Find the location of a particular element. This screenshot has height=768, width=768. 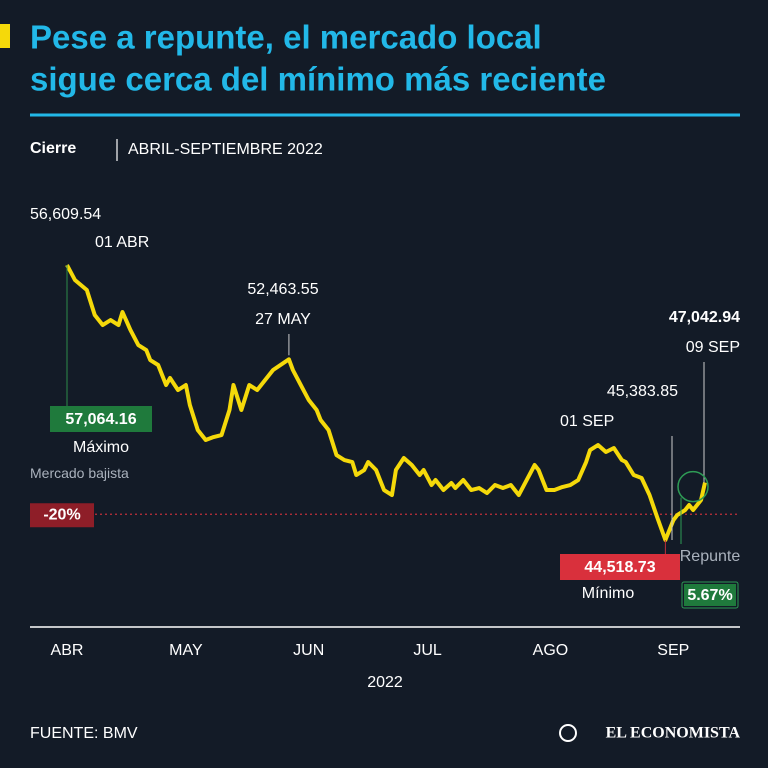

subtitle-period: ABRIL-SEPTIEMBRE 2022 is located at coordinates (225, 149).